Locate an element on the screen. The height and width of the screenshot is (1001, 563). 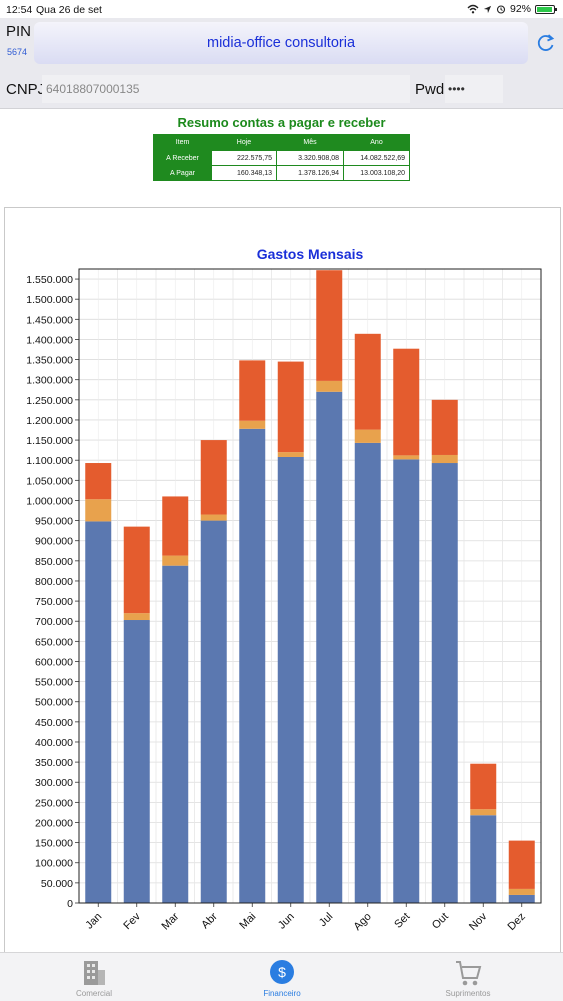
x-tick-label: Jun is located at coordinates (286, 921).